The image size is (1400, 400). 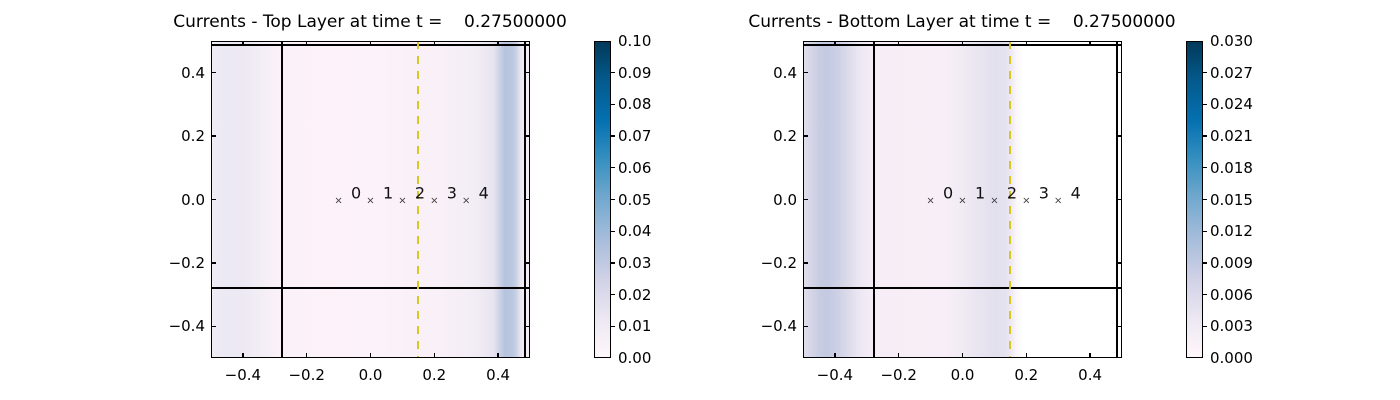 What do you see at coordinates (635, 231) in the screenshot?
I see `colorbar-tick-label: 0.04` at bounding box center [635, 231].